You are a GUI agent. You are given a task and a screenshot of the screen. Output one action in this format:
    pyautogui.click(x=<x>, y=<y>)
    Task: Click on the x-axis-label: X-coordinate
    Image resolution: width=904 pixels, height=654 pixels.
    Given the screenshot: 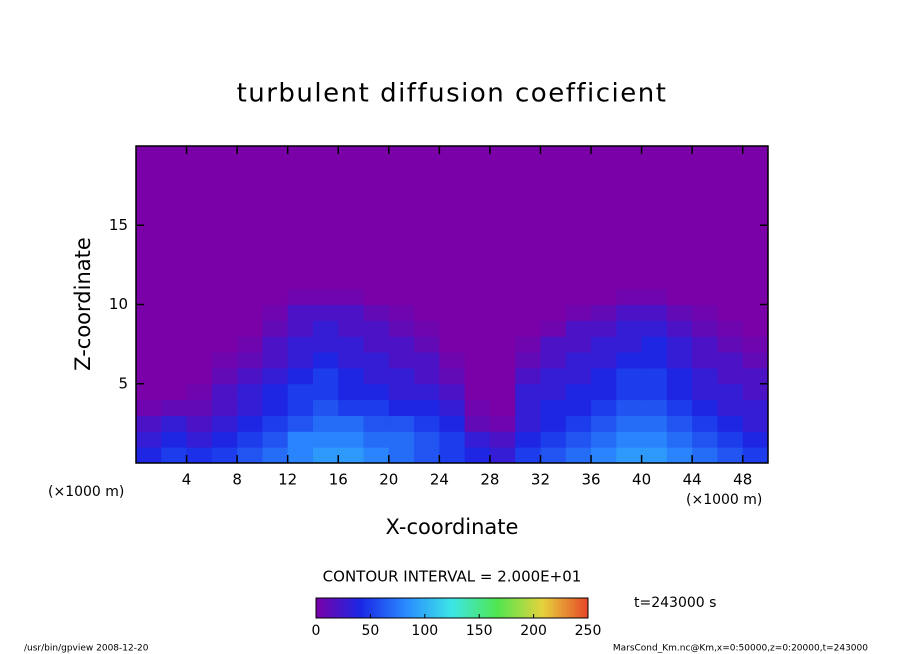 What is the action you would take?
    pyautogui.click(x=452, y=527)
    